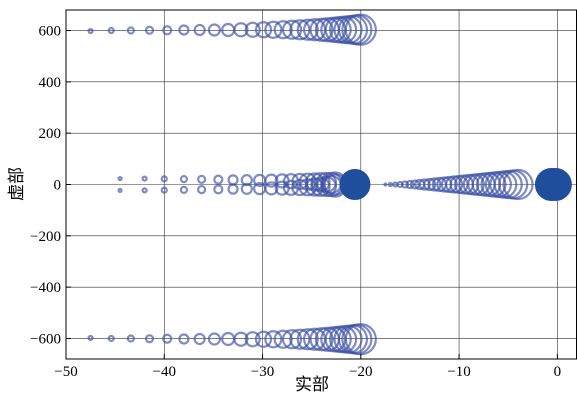 This screenshot has width=577, height=395. What do you see at coordinates (458, 372) in the screenshot?
I see `x-tick-label: −10` at bounding box center [458, 372].